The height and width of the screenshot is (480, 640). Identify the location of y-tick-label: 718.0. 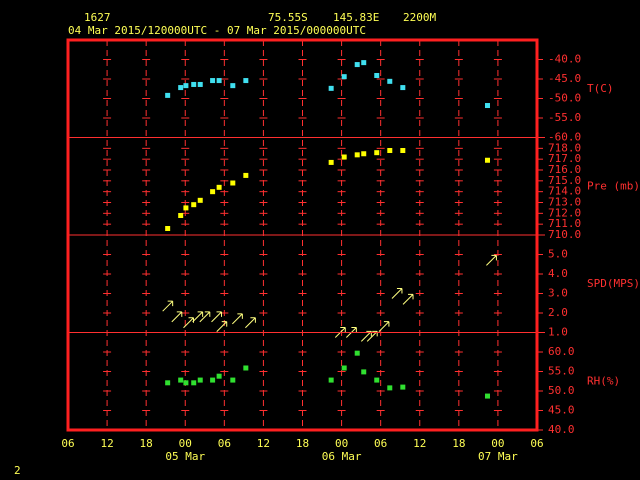
(564, 147).